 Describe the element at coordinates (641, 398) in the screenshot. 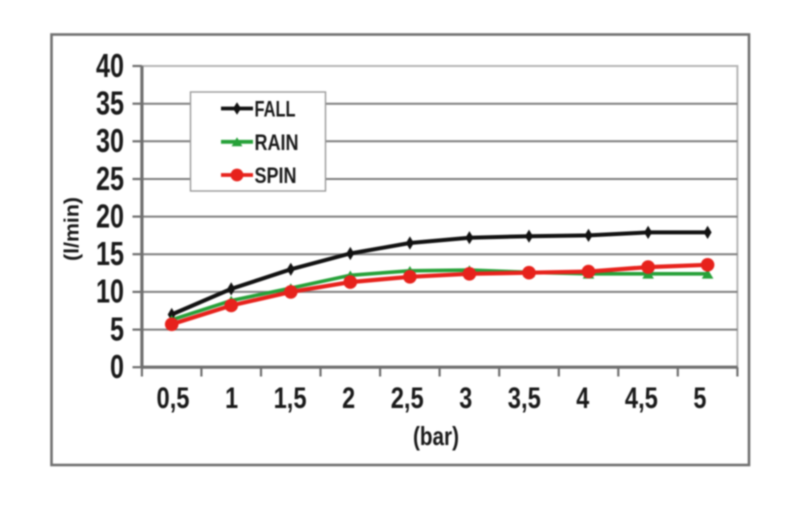

I see `svg-text: 4,5` at that location.